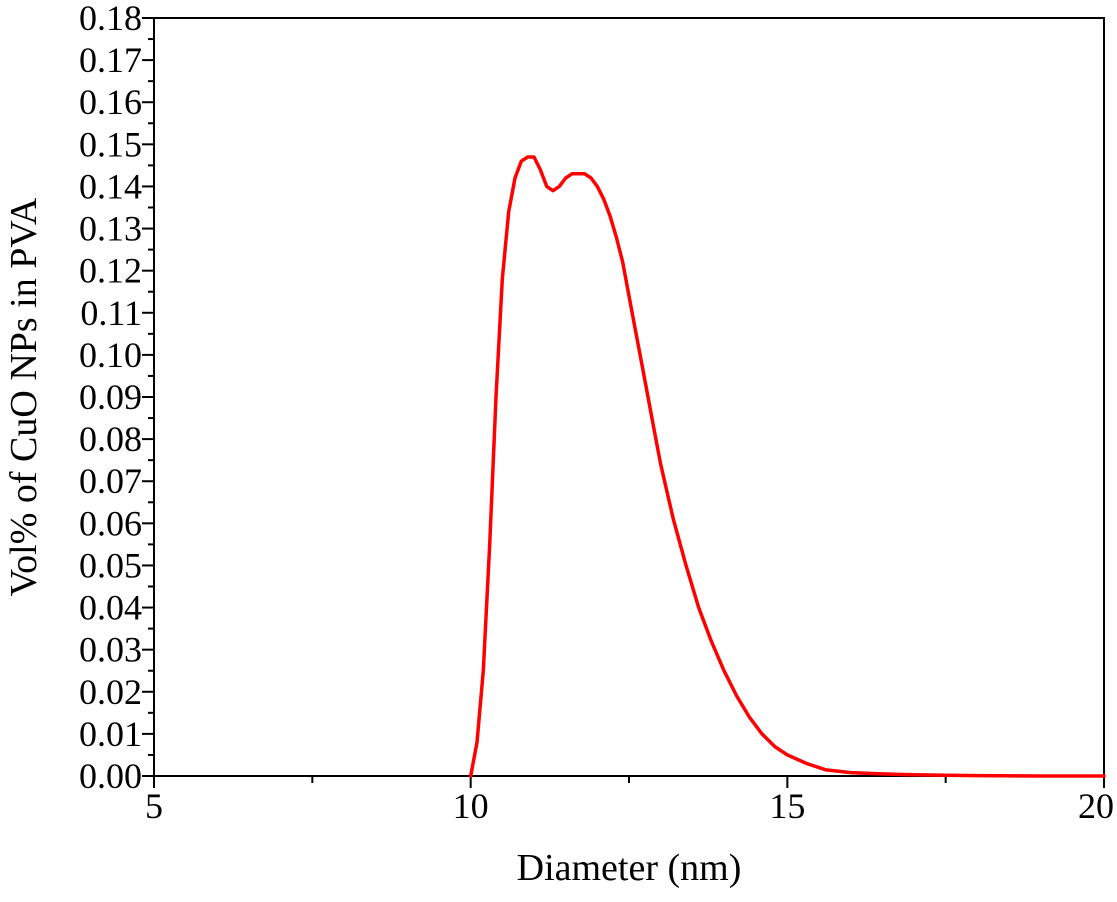 This screenshot has width=1117, height=902. I want to click on y-tick-label: 0.03, so click(110, 650).